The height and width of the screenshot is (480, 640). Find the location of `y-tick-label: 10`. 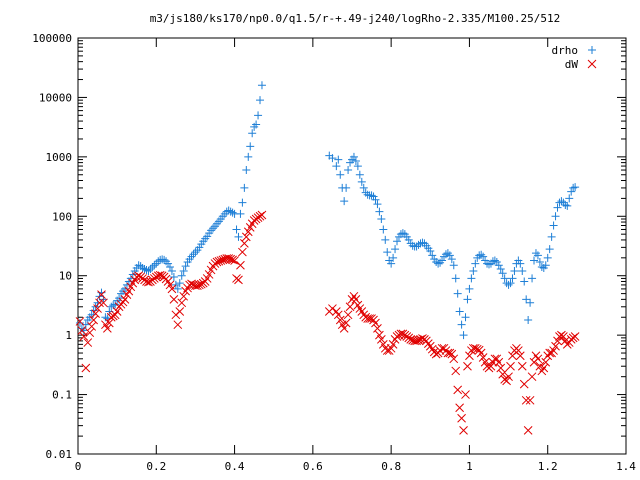

y-tick-label: 10 is located at coordinates (65, 276).